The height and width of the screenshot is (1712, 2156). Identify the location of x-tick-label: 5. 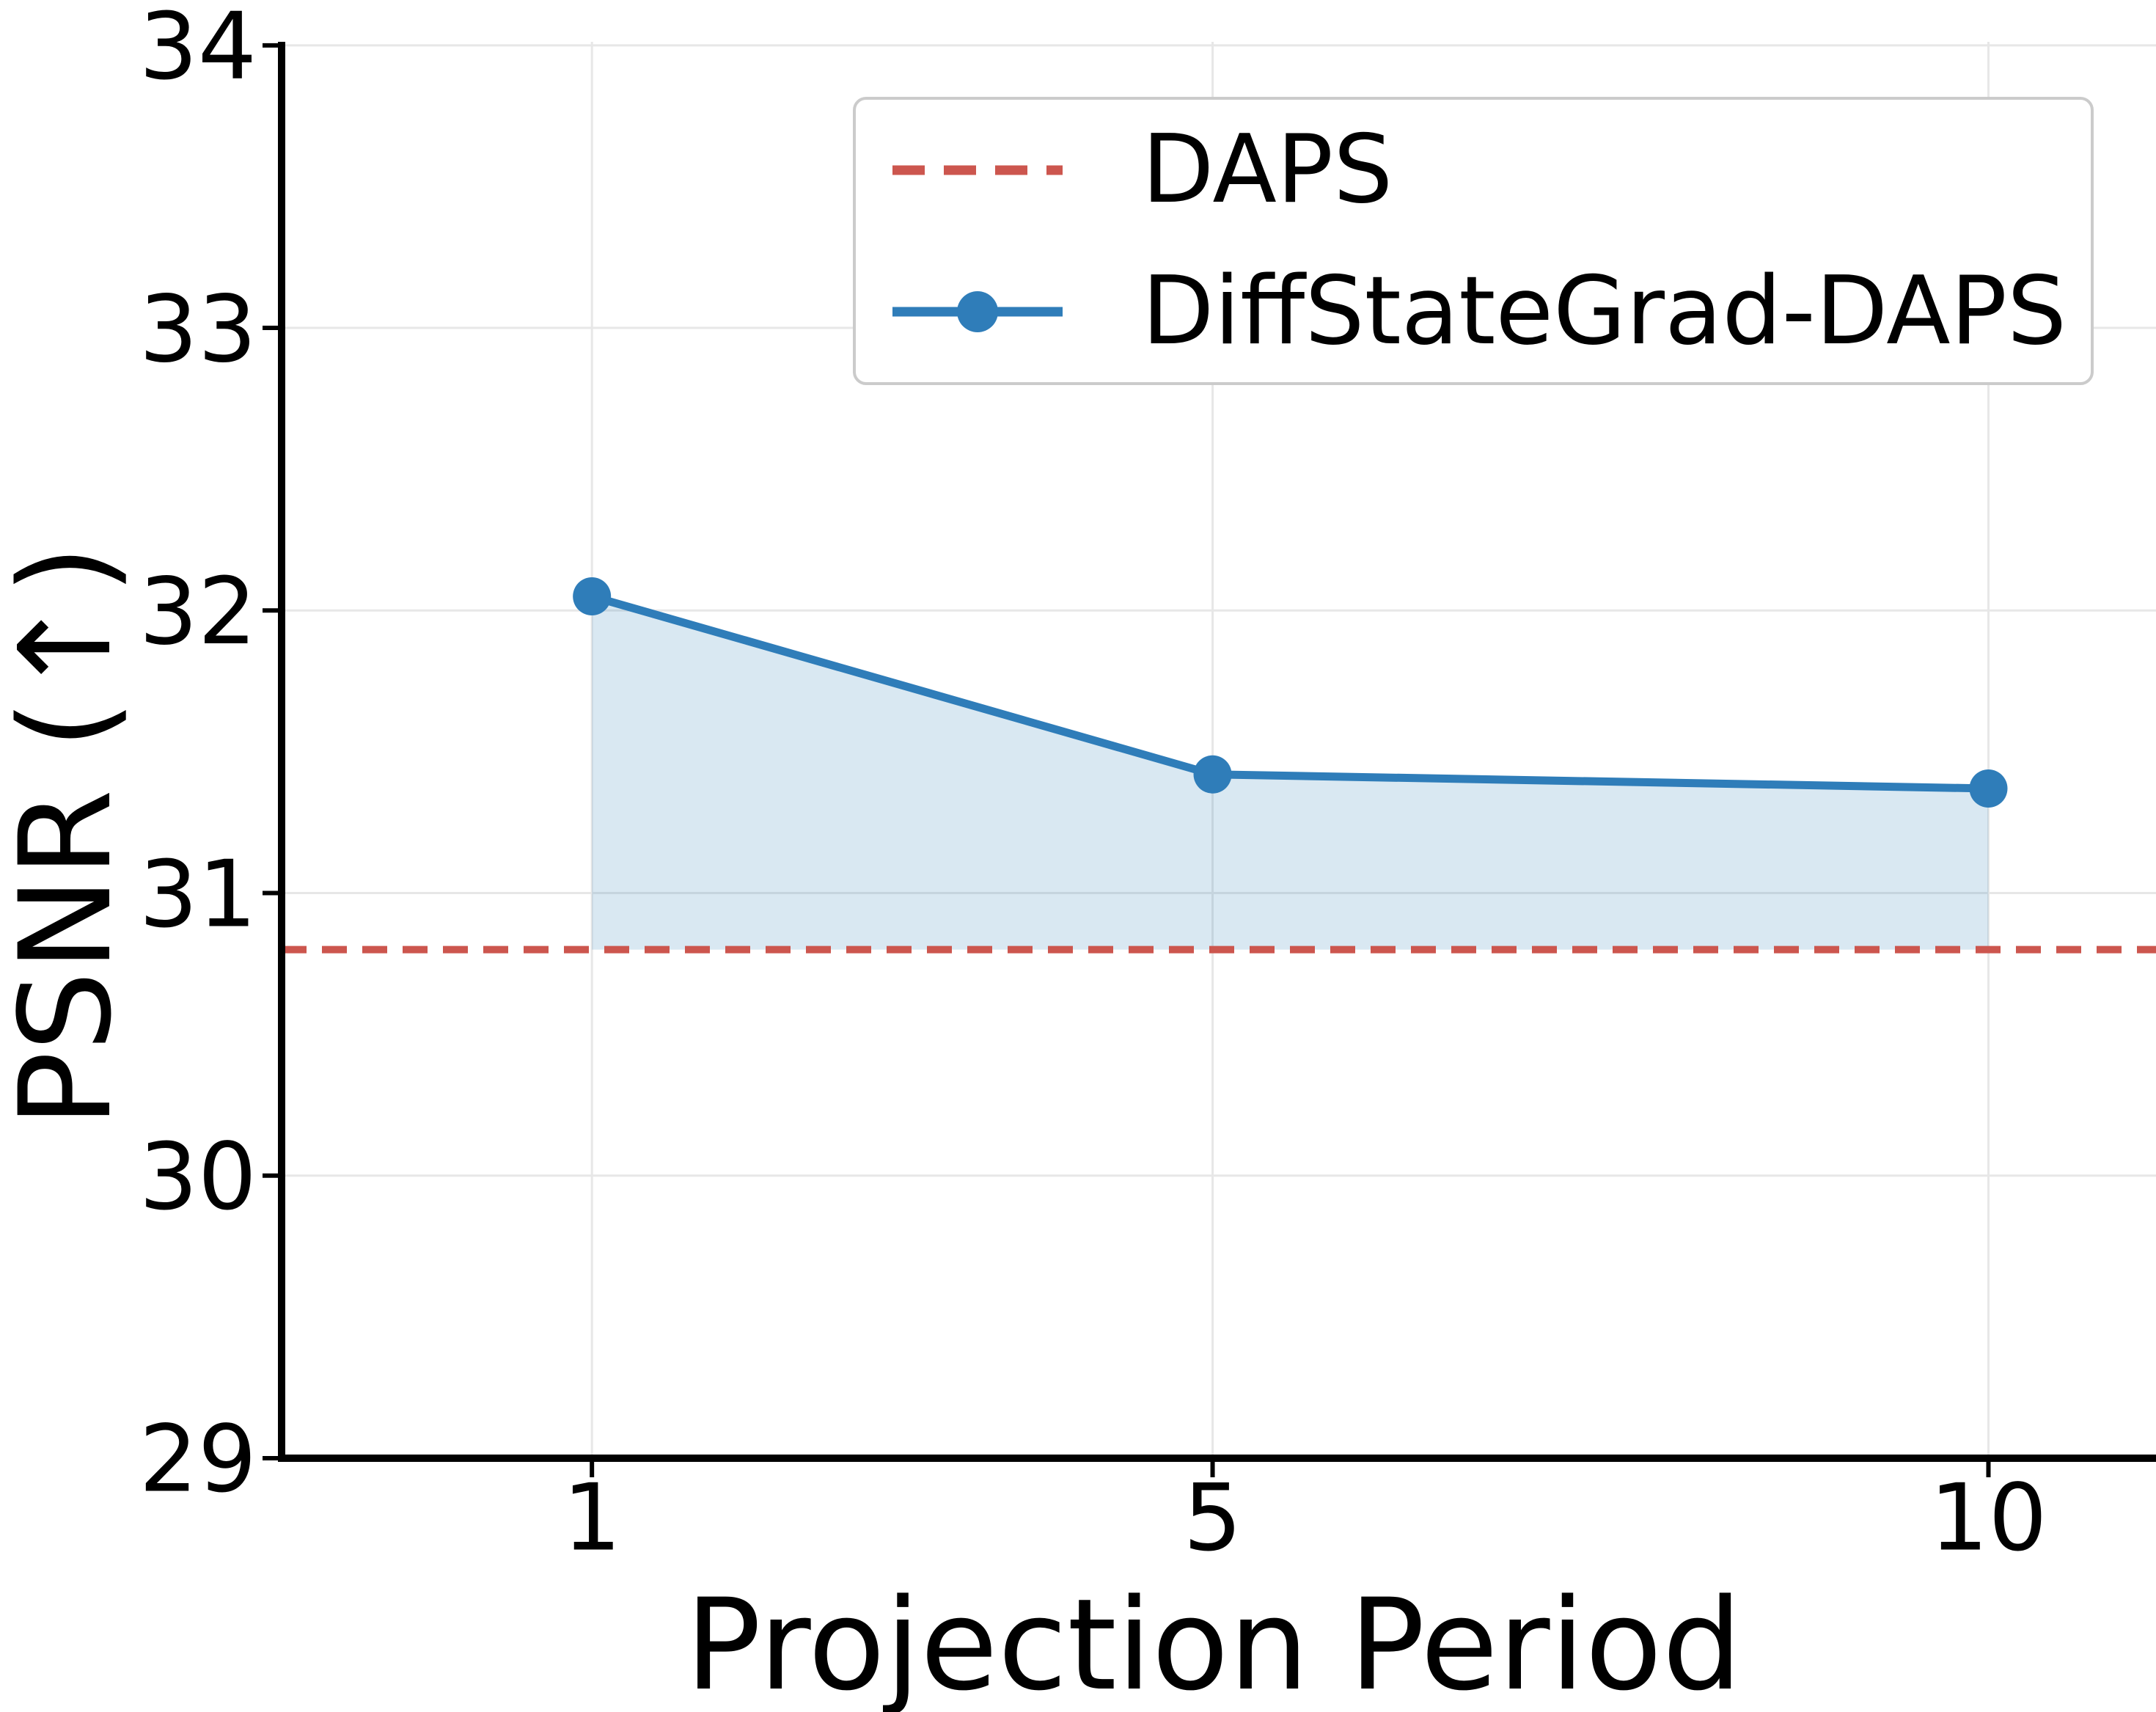
(1212, 1517).